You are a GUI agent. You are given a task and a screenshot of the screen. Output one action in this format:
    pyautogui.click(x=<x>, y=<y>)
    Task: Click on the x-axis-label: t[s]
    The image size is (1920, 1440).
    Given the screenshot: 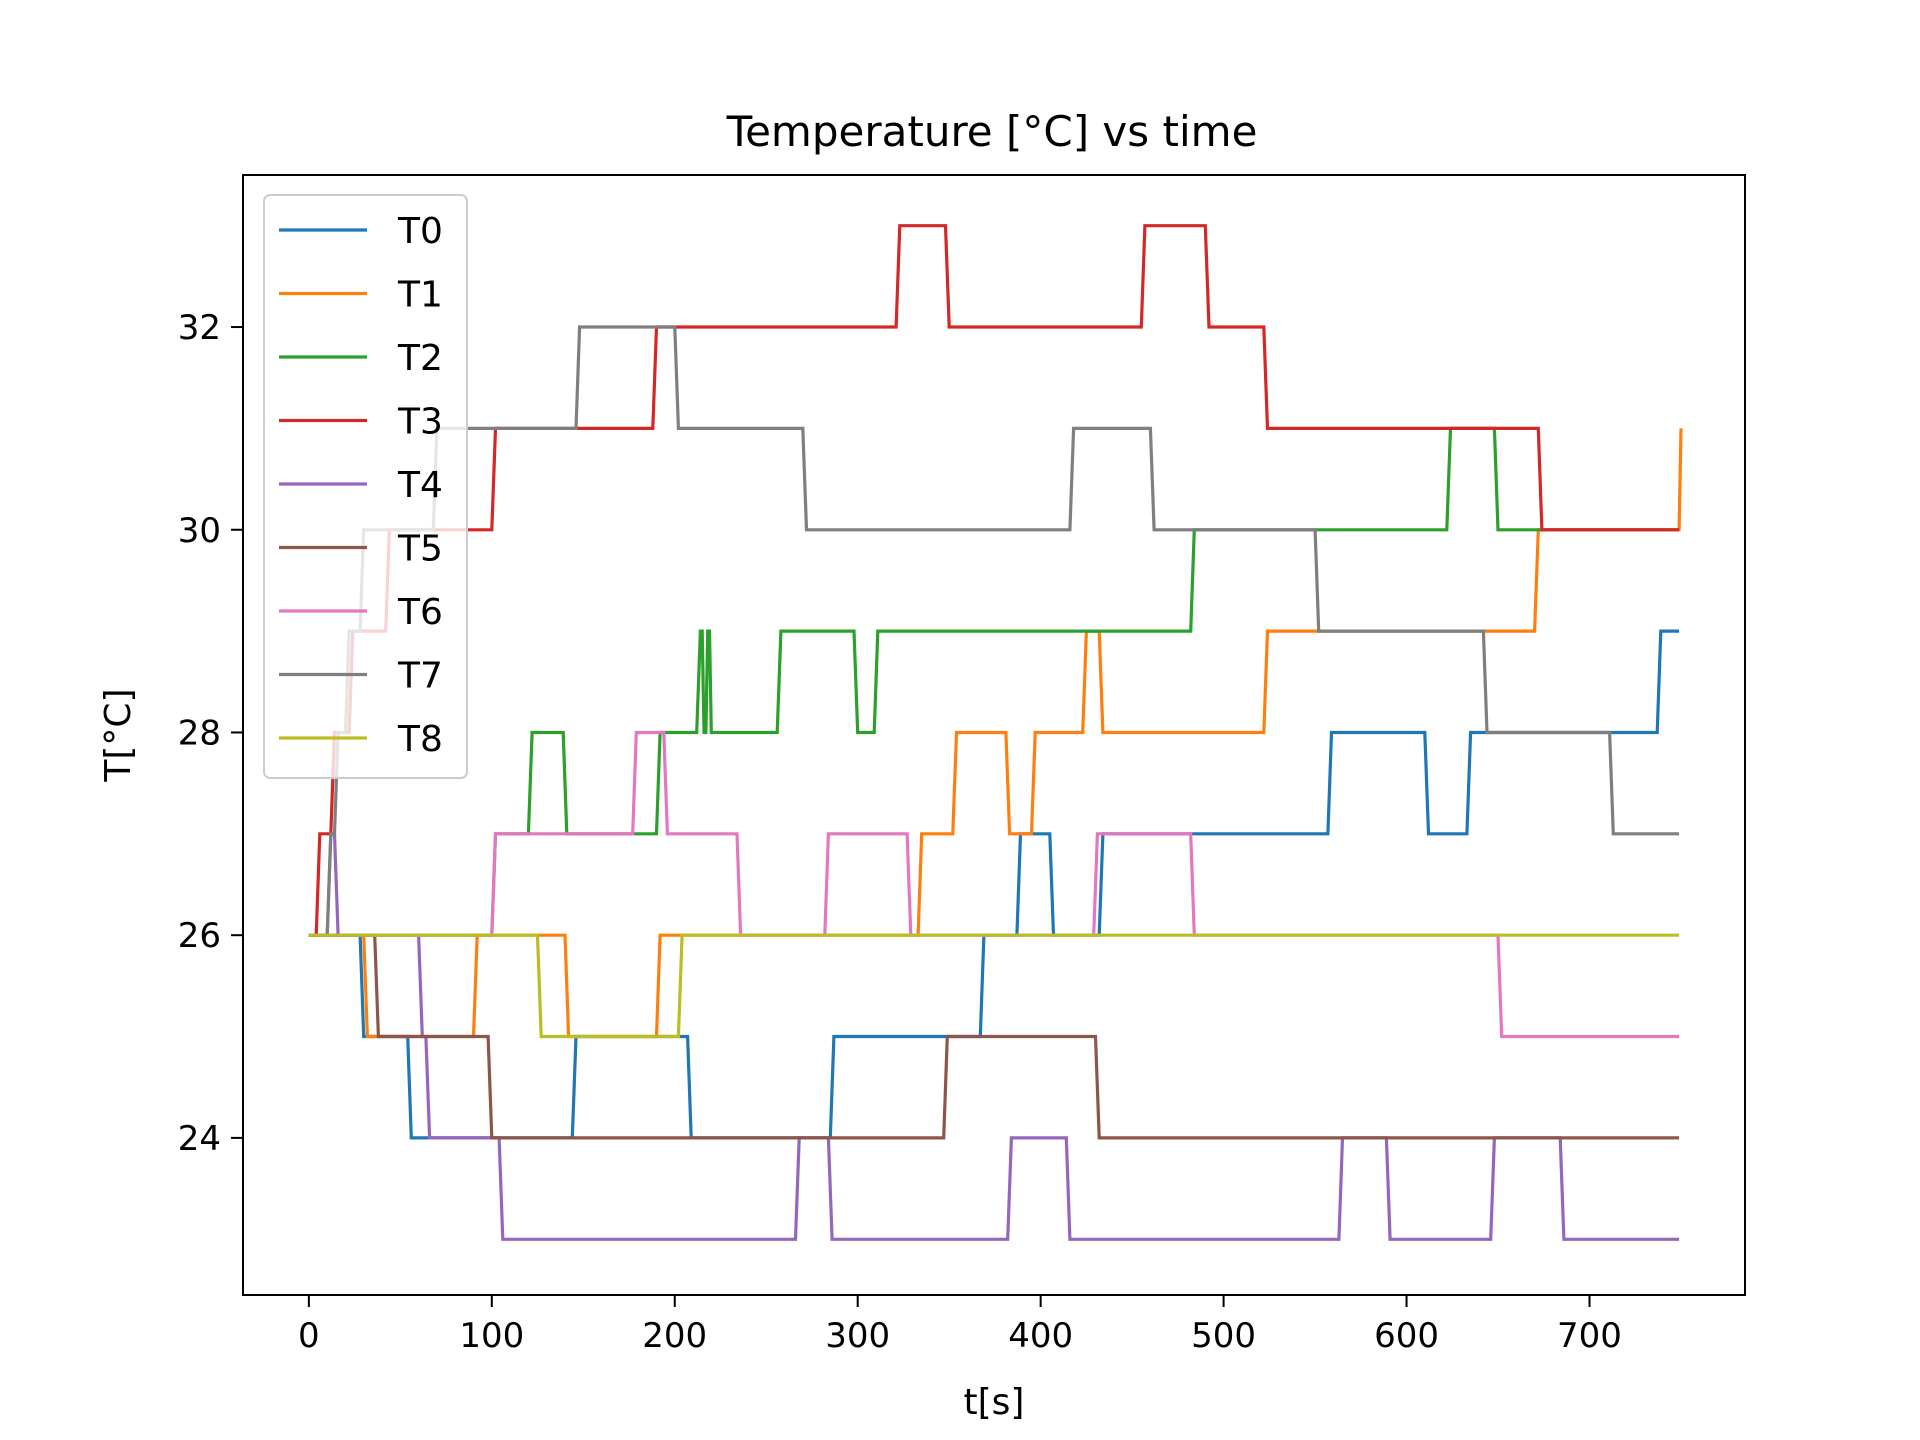 What is the action you would take?
    pyautogui.click(x=994, y=1402)
    